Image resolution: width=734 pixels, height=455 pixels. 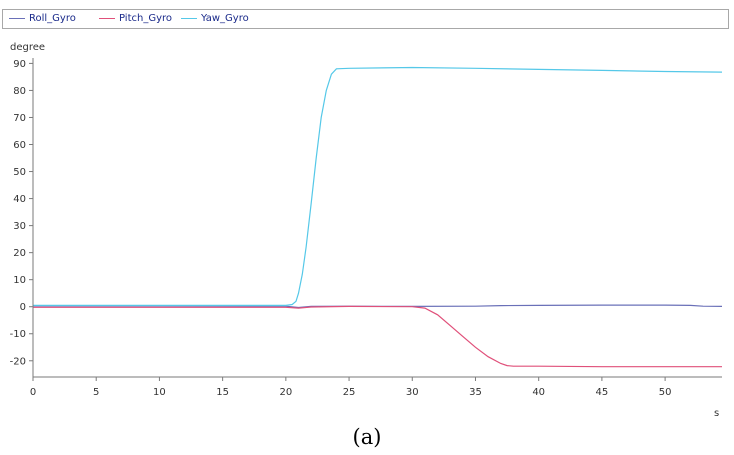 I want to click on y-tick-label: 60, so click(x=19, y=145).